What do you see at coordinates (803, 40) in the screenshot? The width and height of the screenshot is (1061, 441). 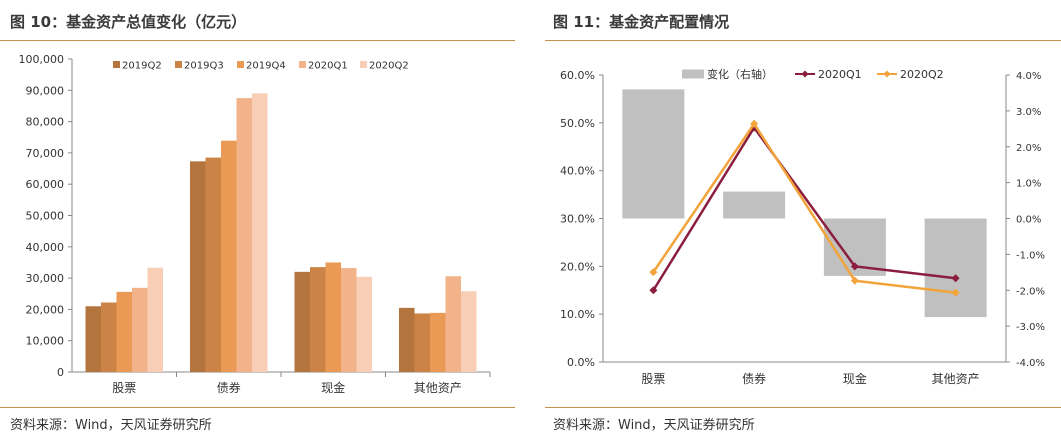 I see `right-title-rule` at bounding box center [803, 40].